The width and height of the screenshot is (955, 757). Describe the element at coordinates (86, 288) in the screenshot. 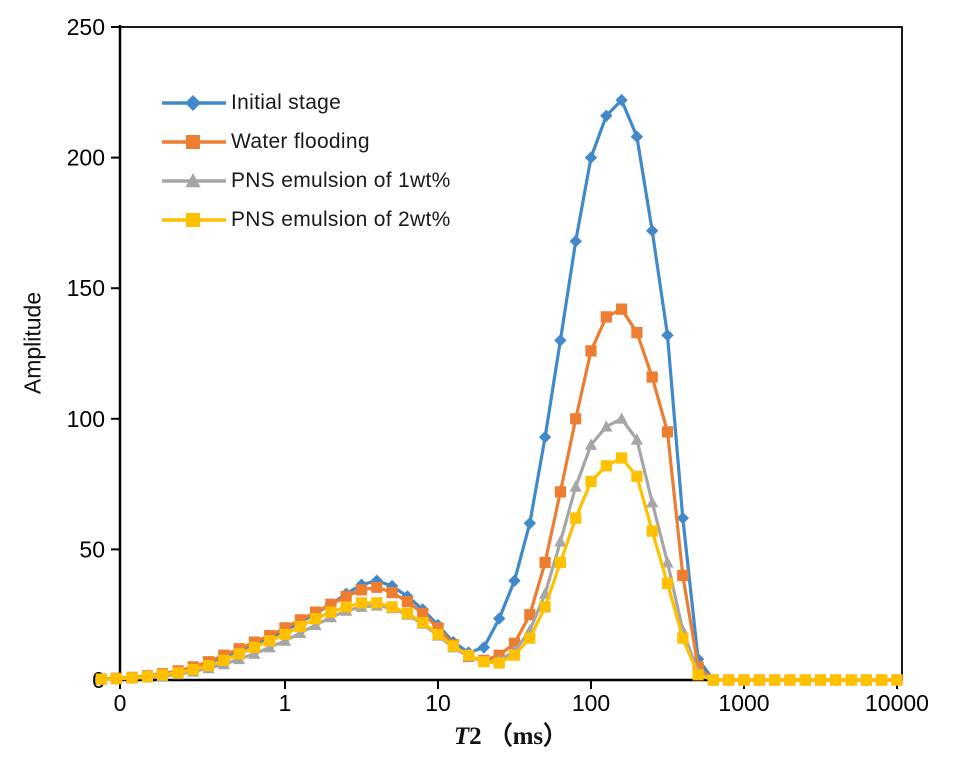

I see `y-tick-label: 150` at that location.